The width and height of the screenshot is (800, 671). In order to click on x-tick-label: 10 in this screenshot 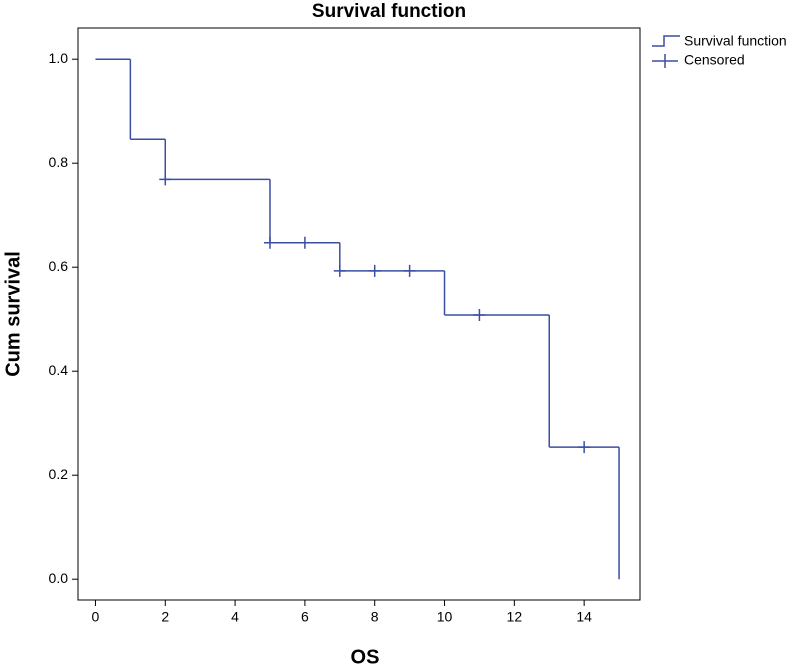, I will do `click(445, 617)`.